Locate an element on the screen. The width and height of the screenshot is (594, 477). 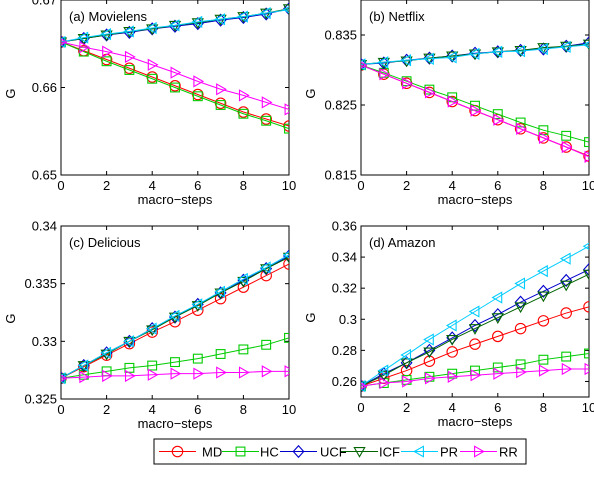
legend-marker-ucf is located at coordinates (298, 451).